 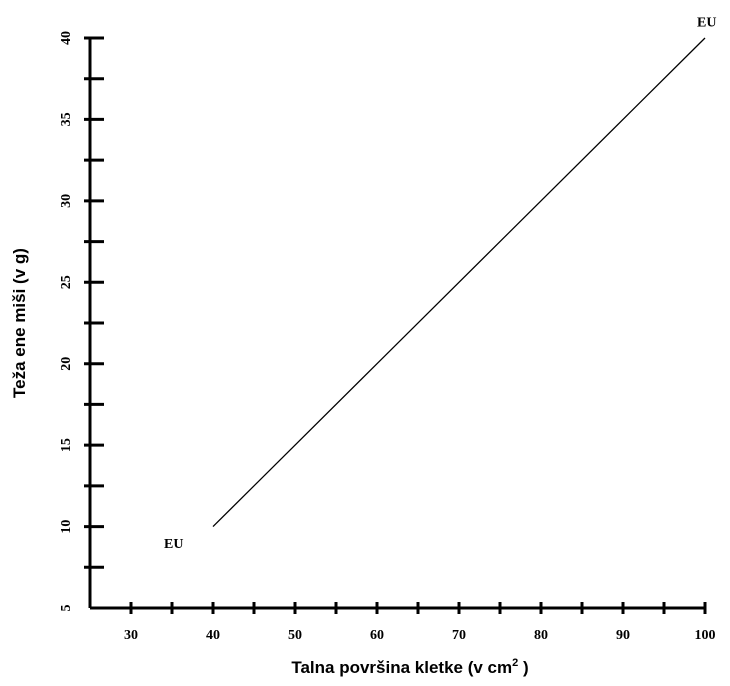 What do you see at coordinates (66, 201) in the screenshot?
I see `y-tick-label-30: 30` at bounding box center [66, 201].